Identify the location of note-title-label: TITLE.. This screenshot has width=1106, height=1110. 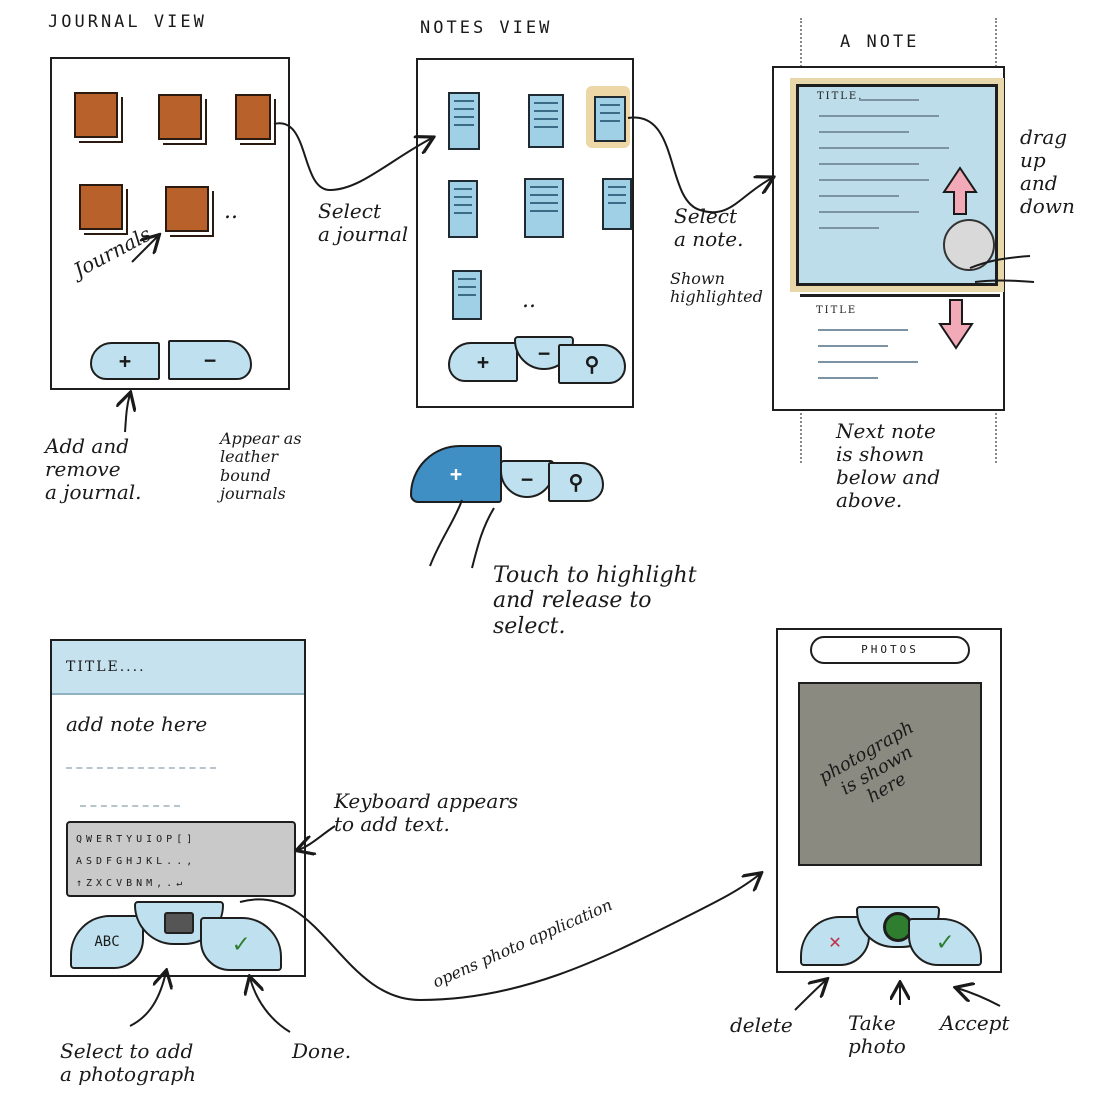
(840, 96).